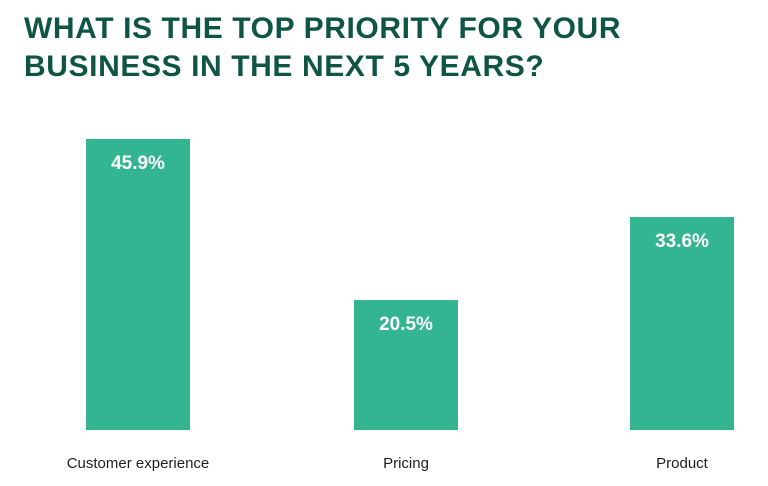  I want to click on bar-customer-experience, so click(138, 284).